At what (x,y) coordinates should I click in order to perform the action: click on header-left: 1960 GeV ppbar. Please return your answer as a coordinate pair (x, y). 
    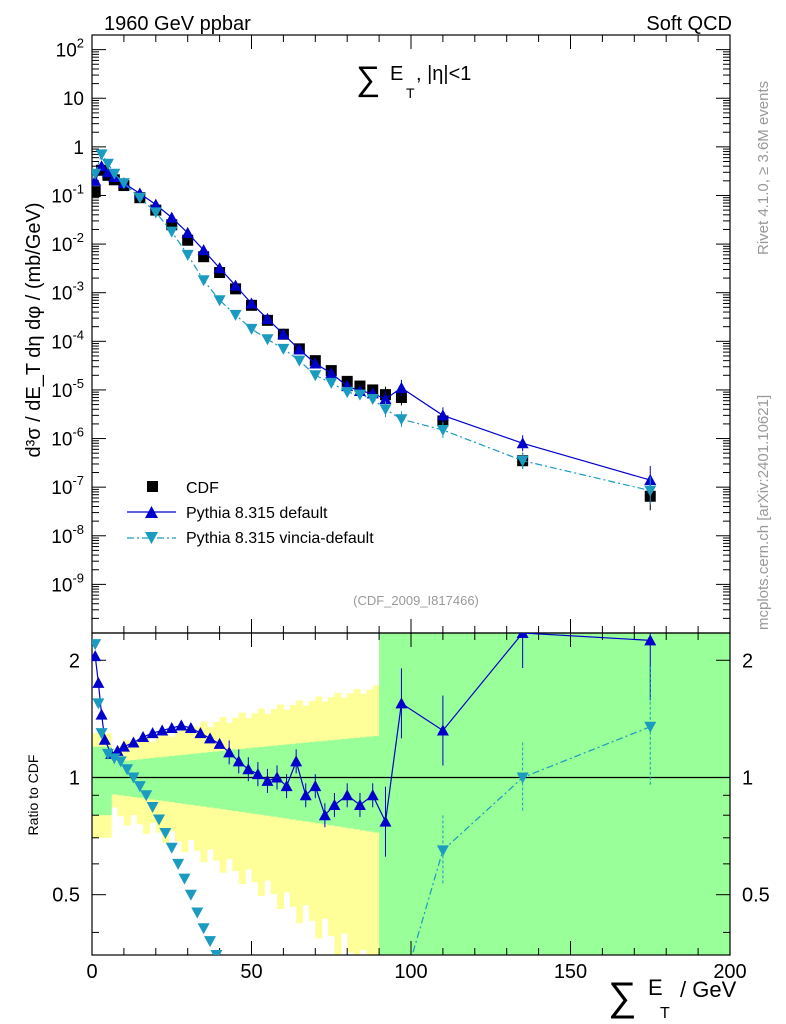
    Looking at the image, I should click on (177, 24).